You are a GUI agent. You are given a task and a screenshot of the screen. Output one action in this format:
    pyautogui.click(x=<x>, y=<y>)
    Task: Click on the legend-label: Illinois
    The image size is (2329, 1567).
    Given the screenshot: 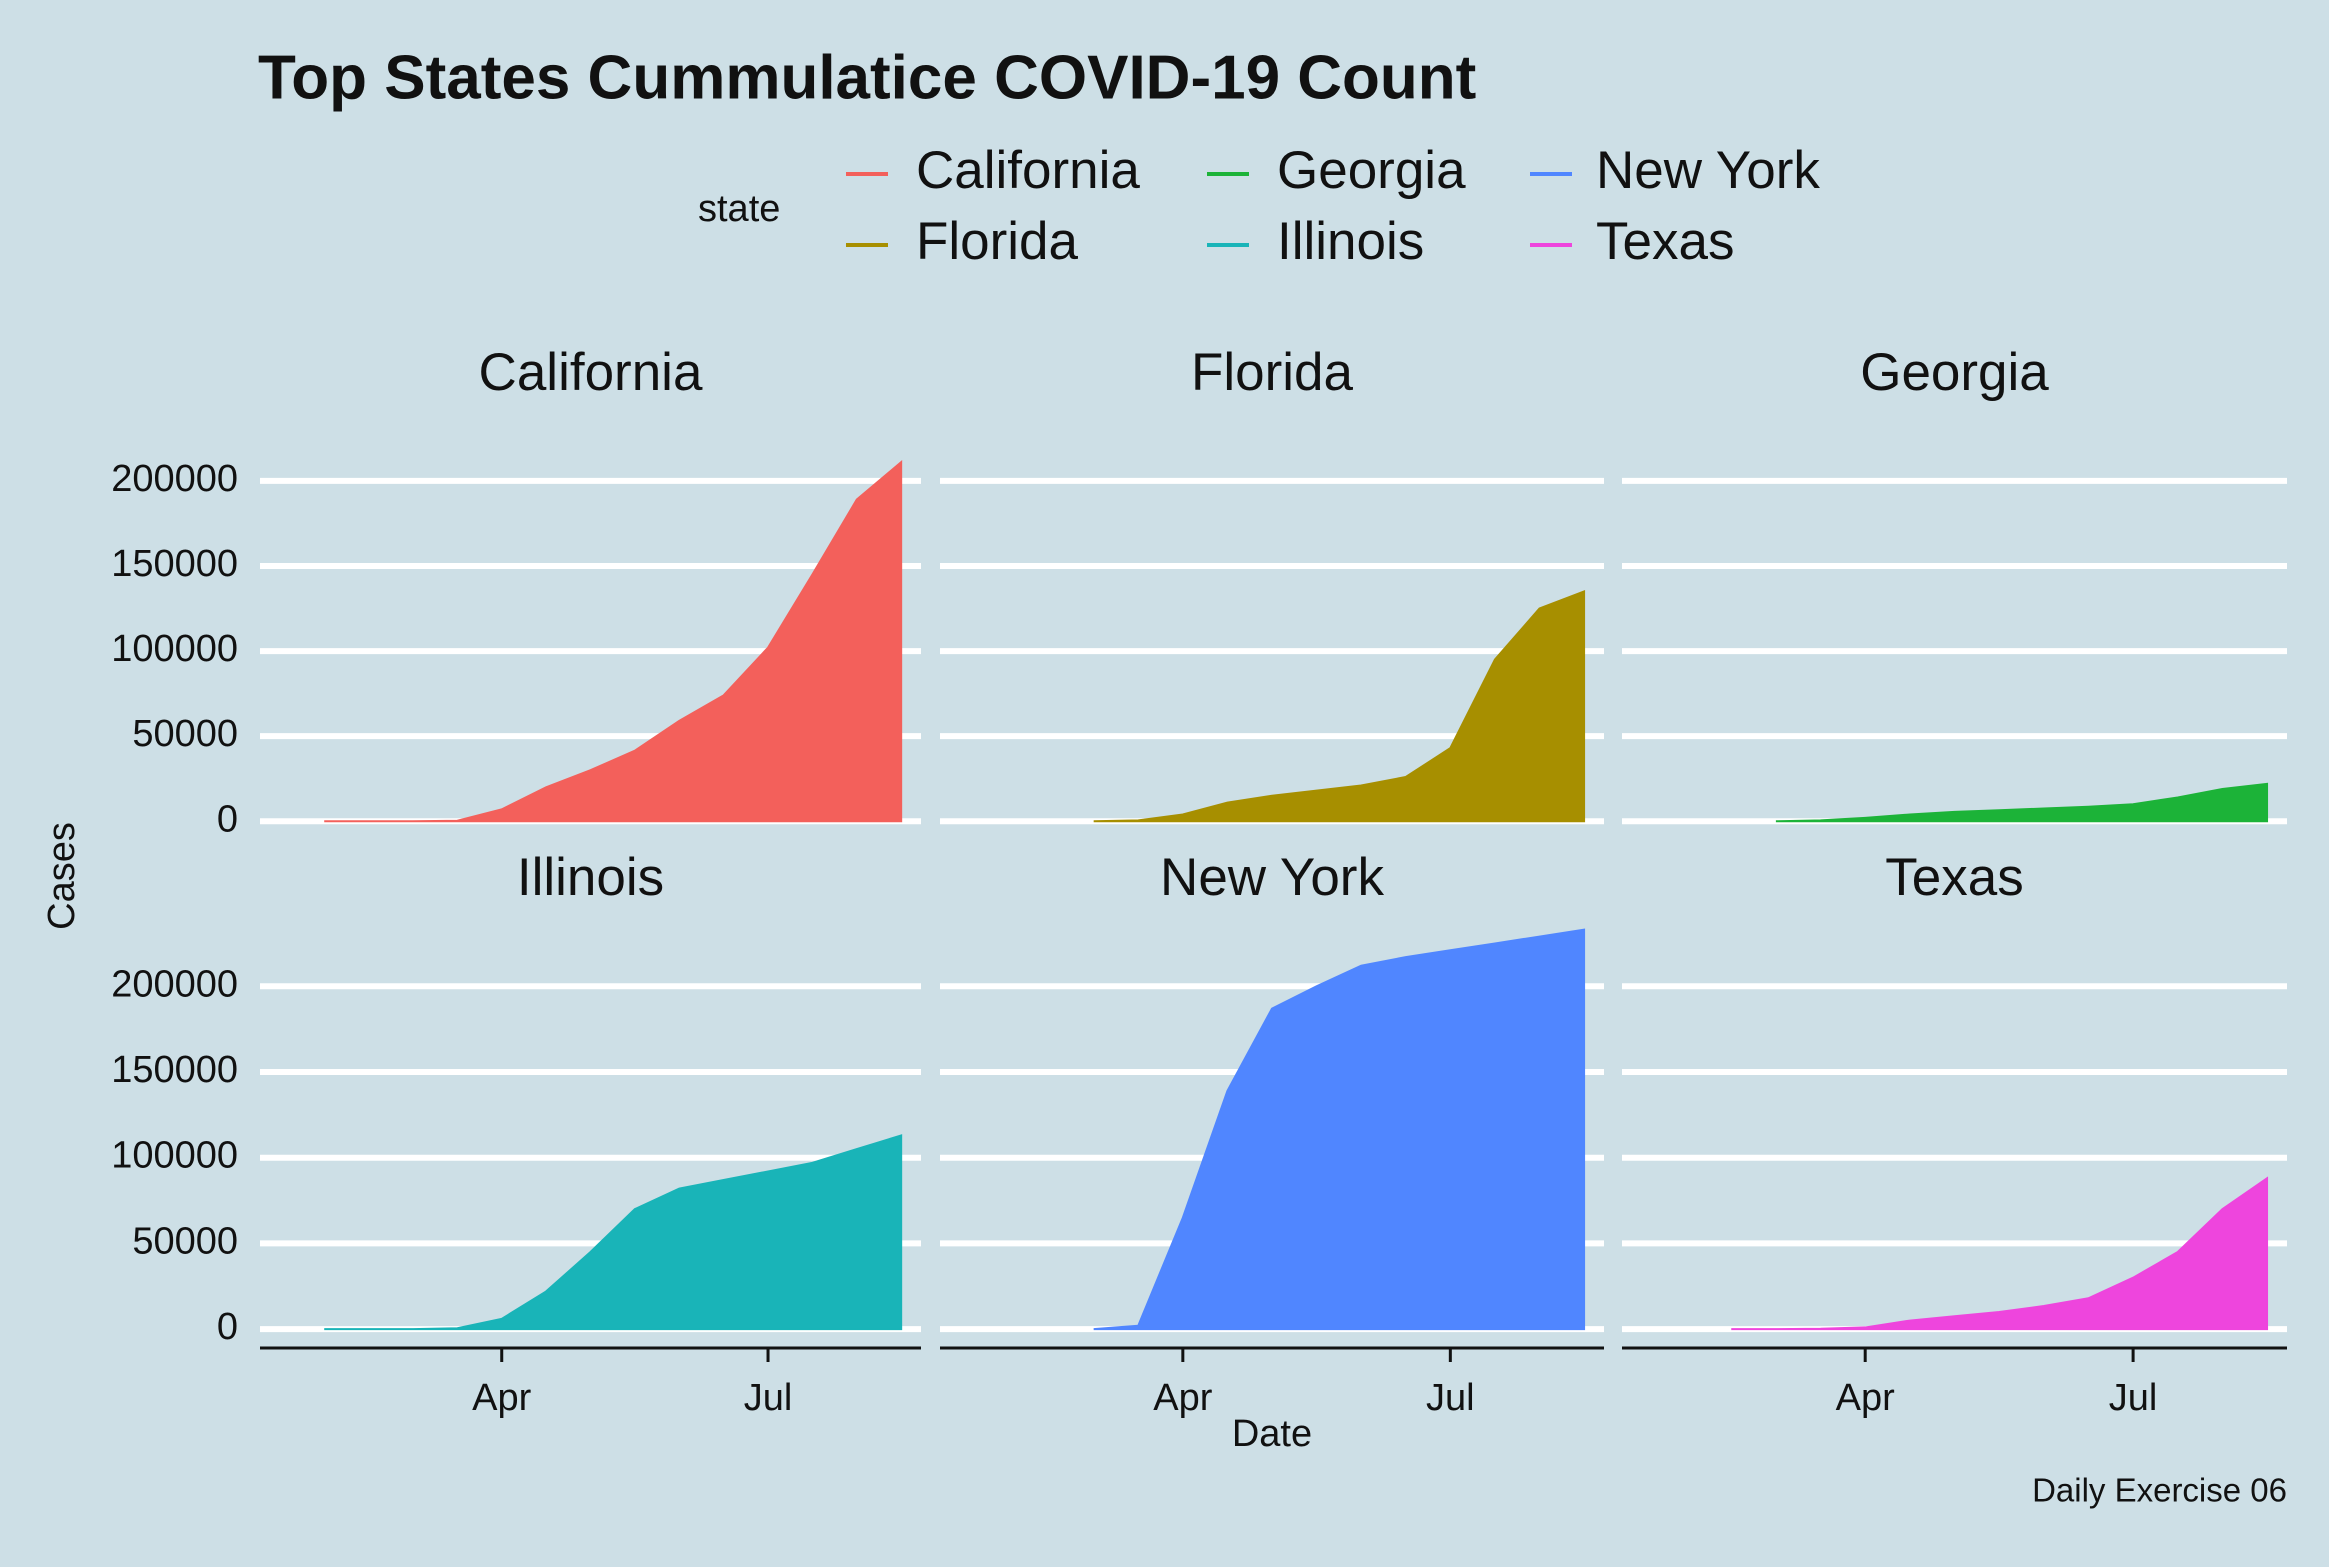 What is the action you would take?
    pyautogui.click(x=1350, y=241)
    